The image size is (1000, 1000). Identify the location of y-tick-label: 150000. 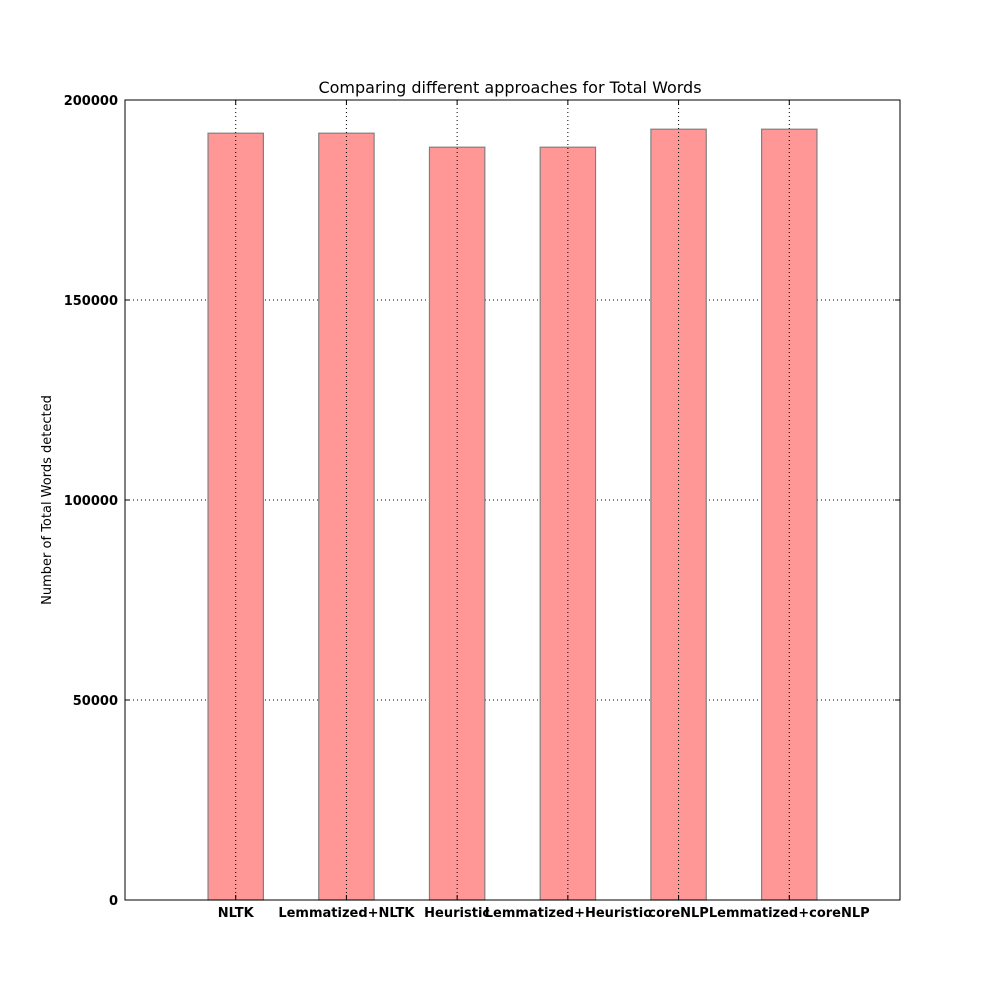
(91, 301).